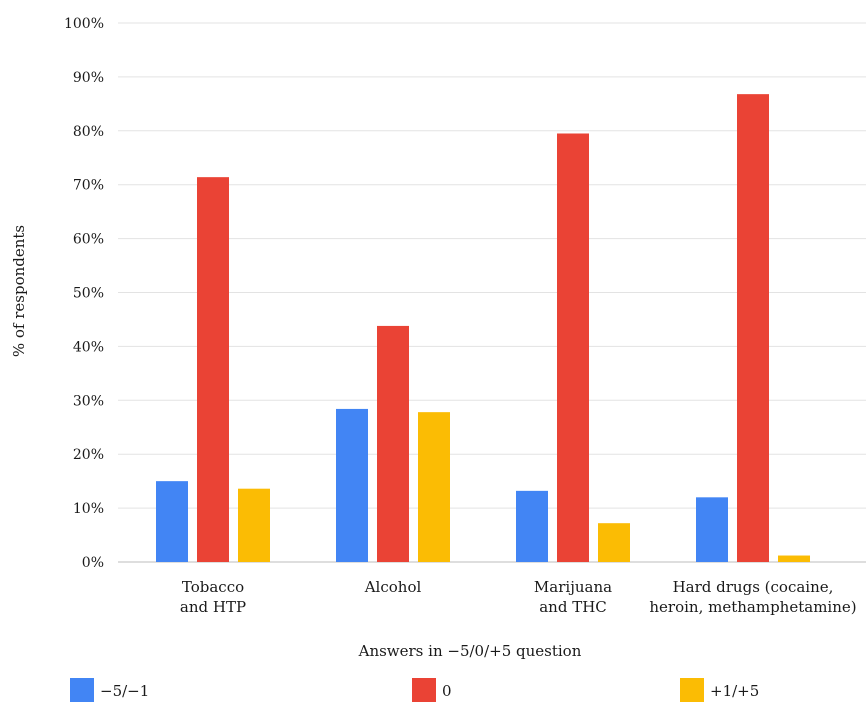  I want to click on y-tick-label: 10%, so click(88, 509).